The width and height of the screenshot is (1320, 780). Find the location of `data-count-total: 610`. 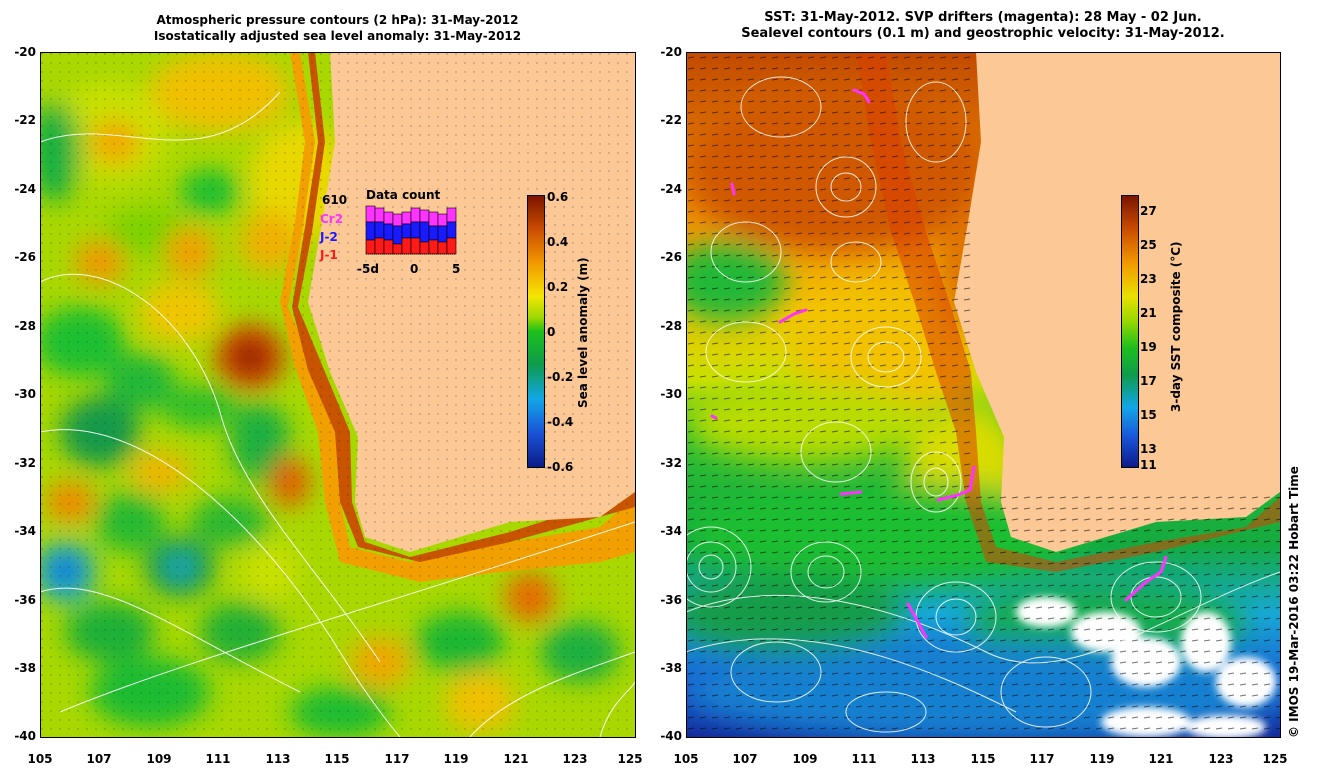

data-count-total: 610 is located at coordinates (335, 200).